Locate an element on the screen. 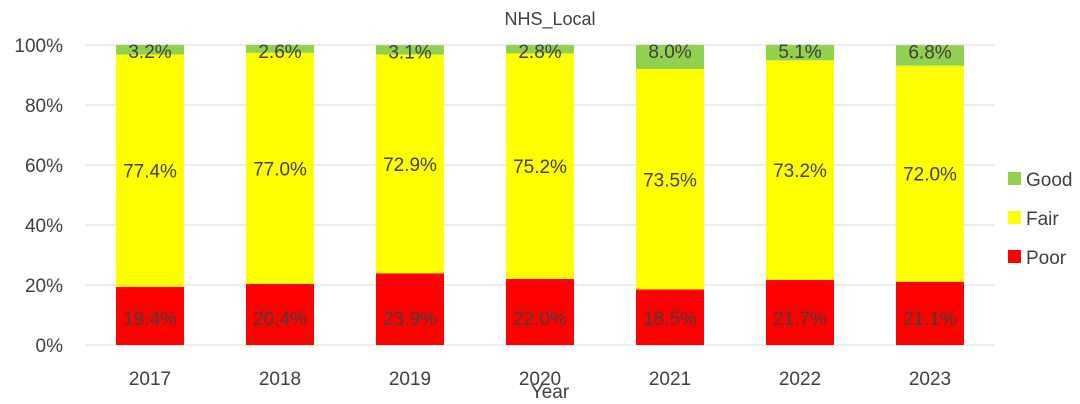  legend-label-fair: Fair is located at coordinates (1042, 219).